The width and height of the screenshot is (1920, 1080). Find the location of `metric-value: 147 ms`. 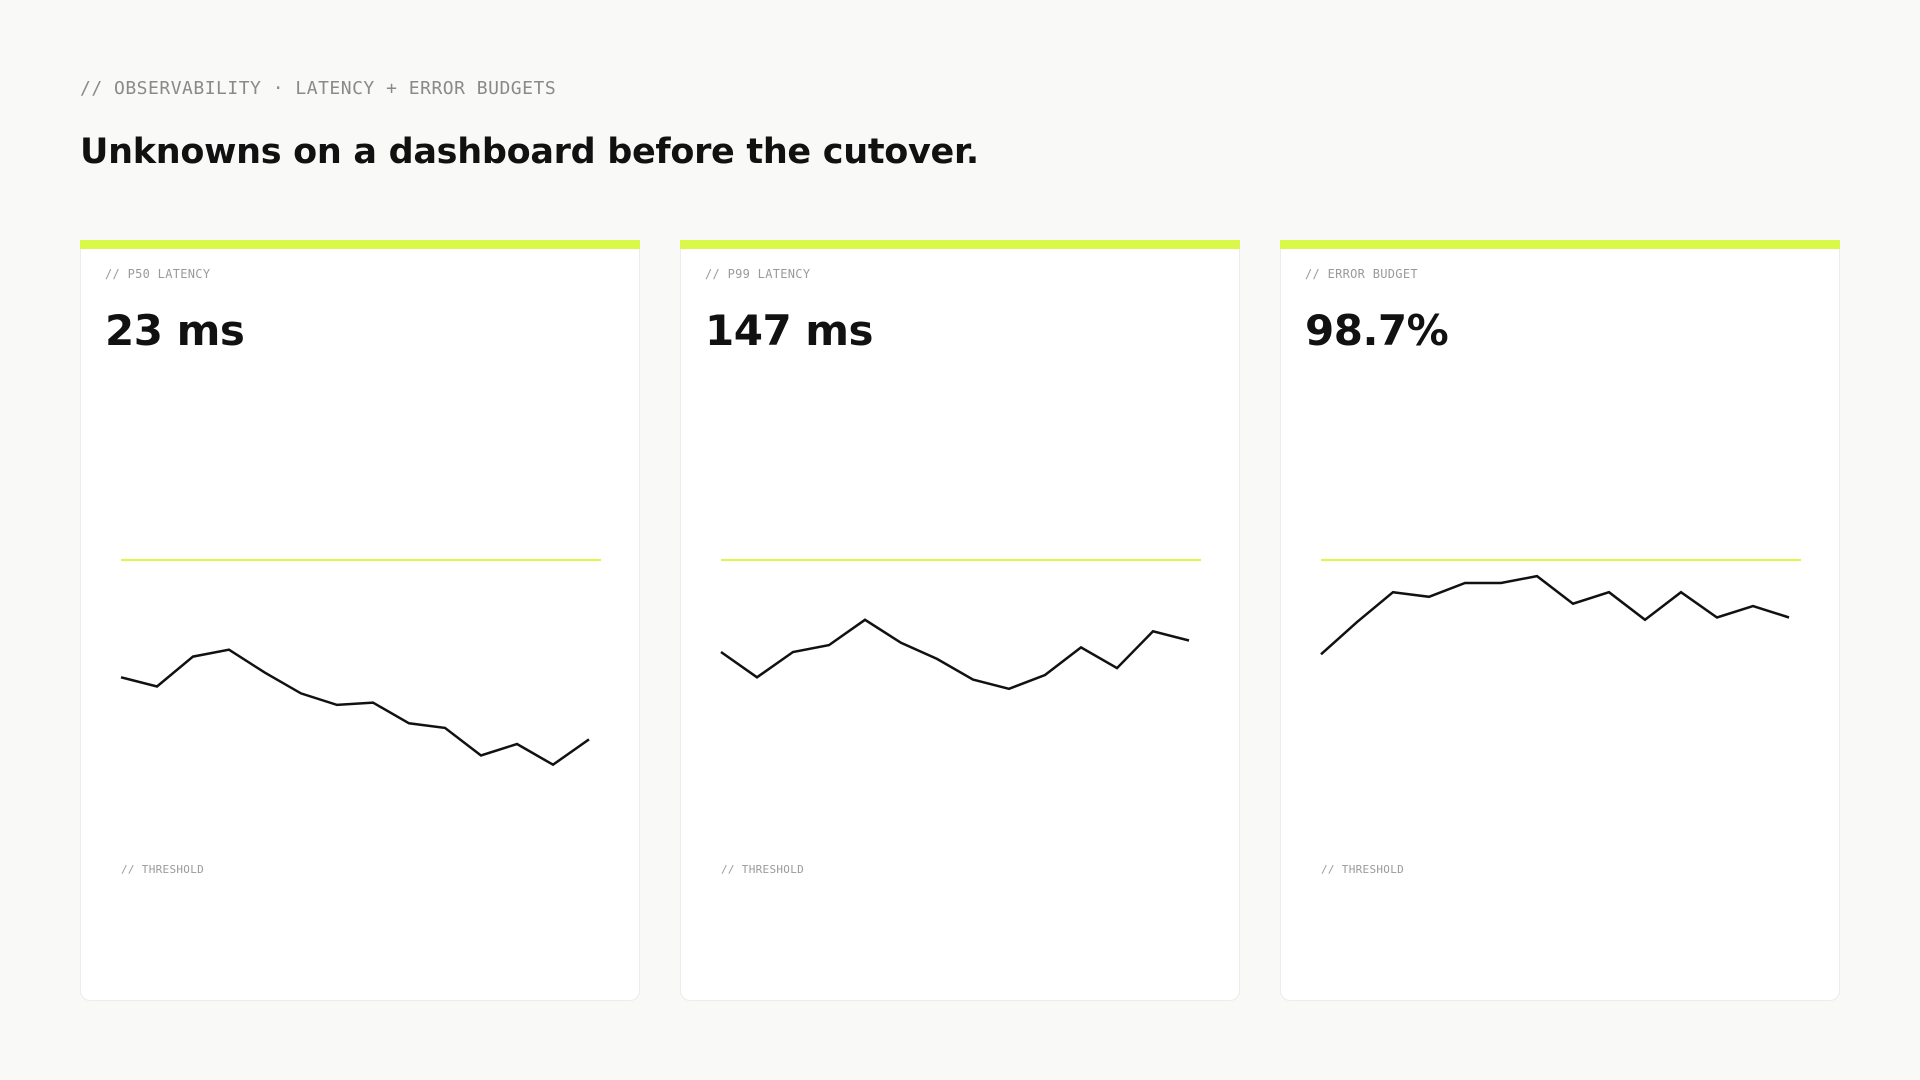

metric-value: 147 ms is located at coordinates (789, 330).